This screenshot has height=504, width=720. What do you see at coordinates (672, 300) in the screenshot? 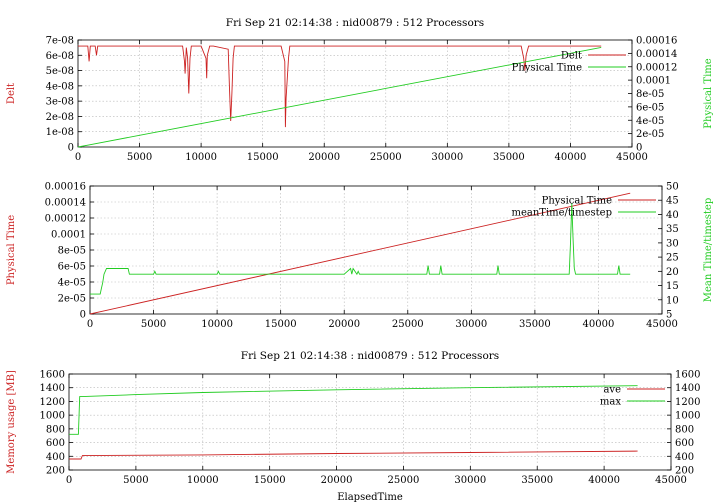
I see `y2-tick-label: 10` at bounding box center [672, 300].